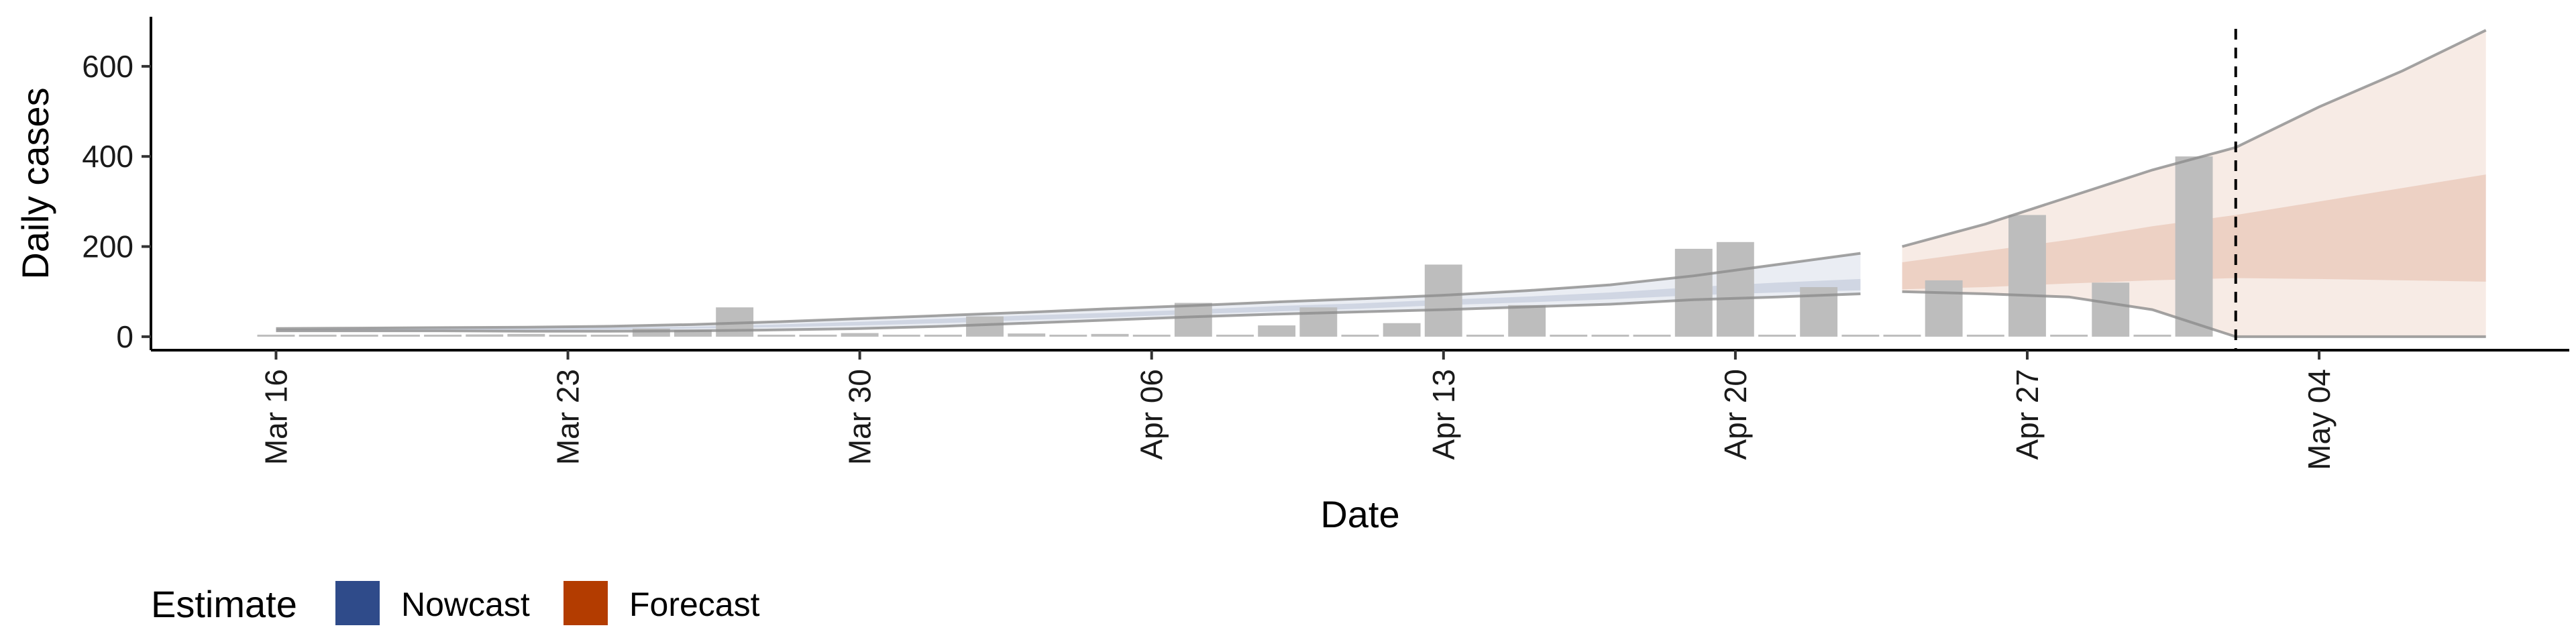 The height and width of the screenshot is (644, 2576). What do you see at coordinates (586, 603) in the screenshot?
I see `legend-key-forecast` at bounding box center [586, 603].